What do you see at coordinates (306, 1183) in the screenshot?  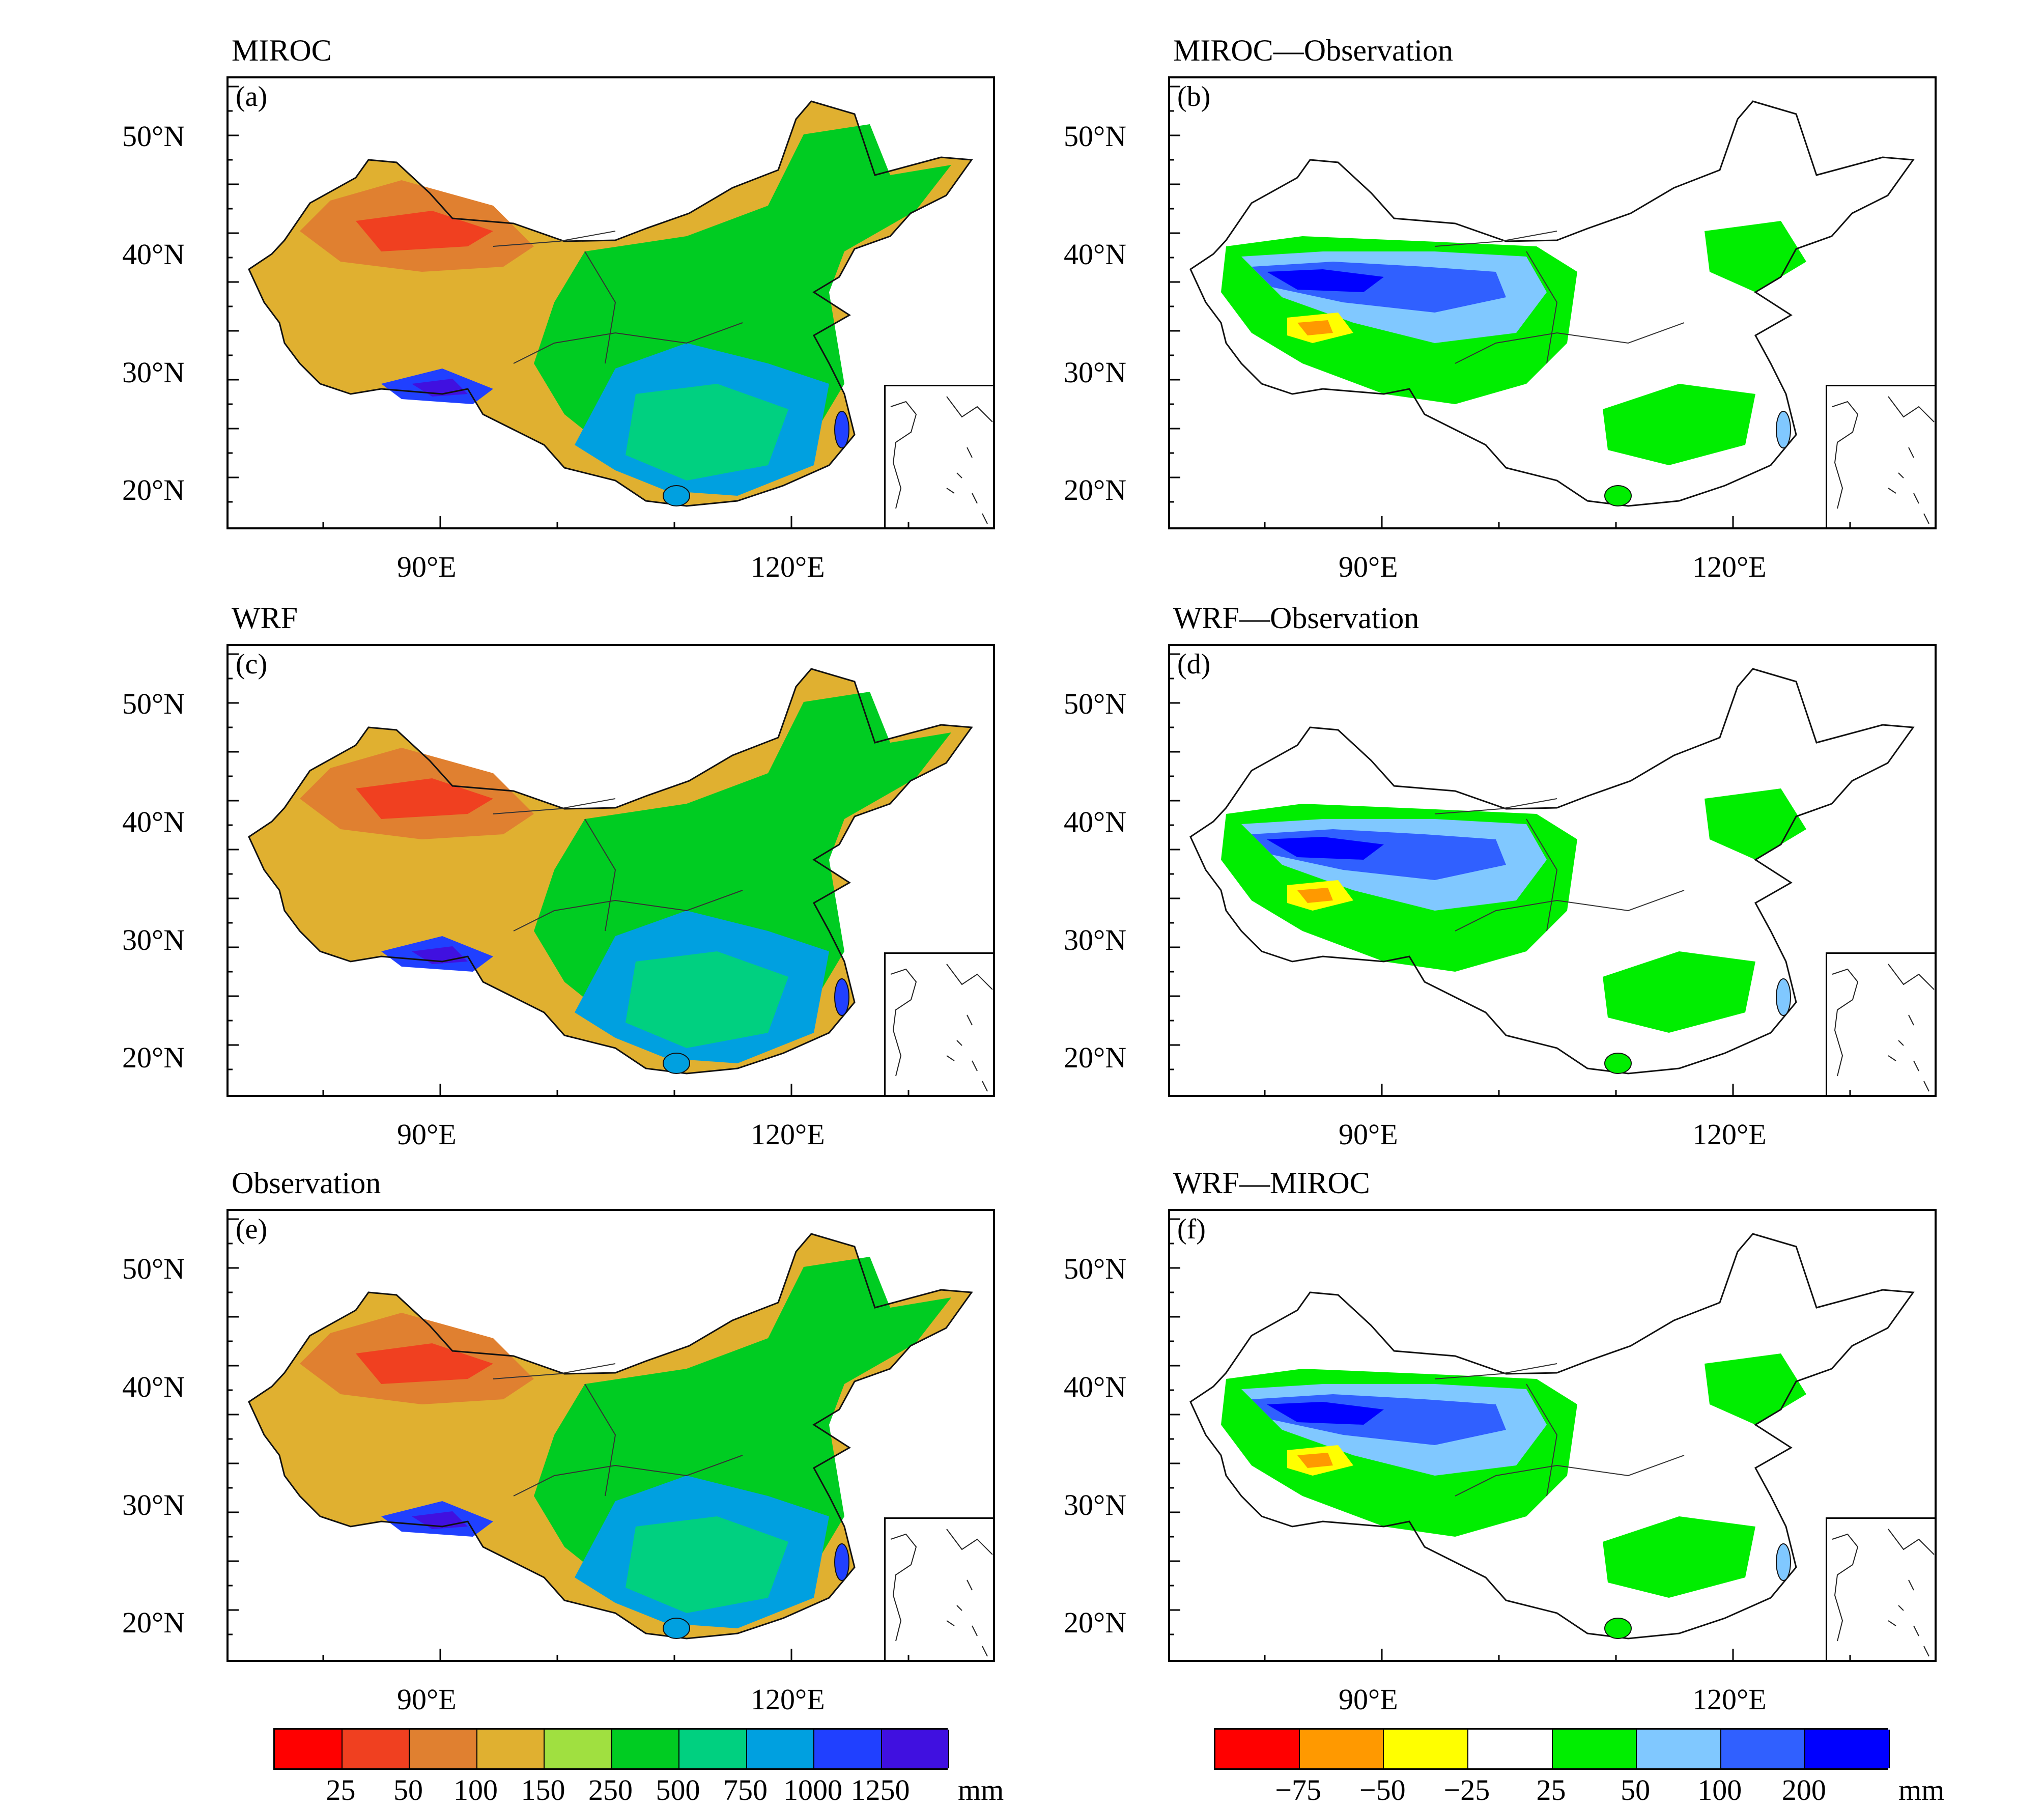 I see `panel-title: Observation` at bounding box center [306, 1183].